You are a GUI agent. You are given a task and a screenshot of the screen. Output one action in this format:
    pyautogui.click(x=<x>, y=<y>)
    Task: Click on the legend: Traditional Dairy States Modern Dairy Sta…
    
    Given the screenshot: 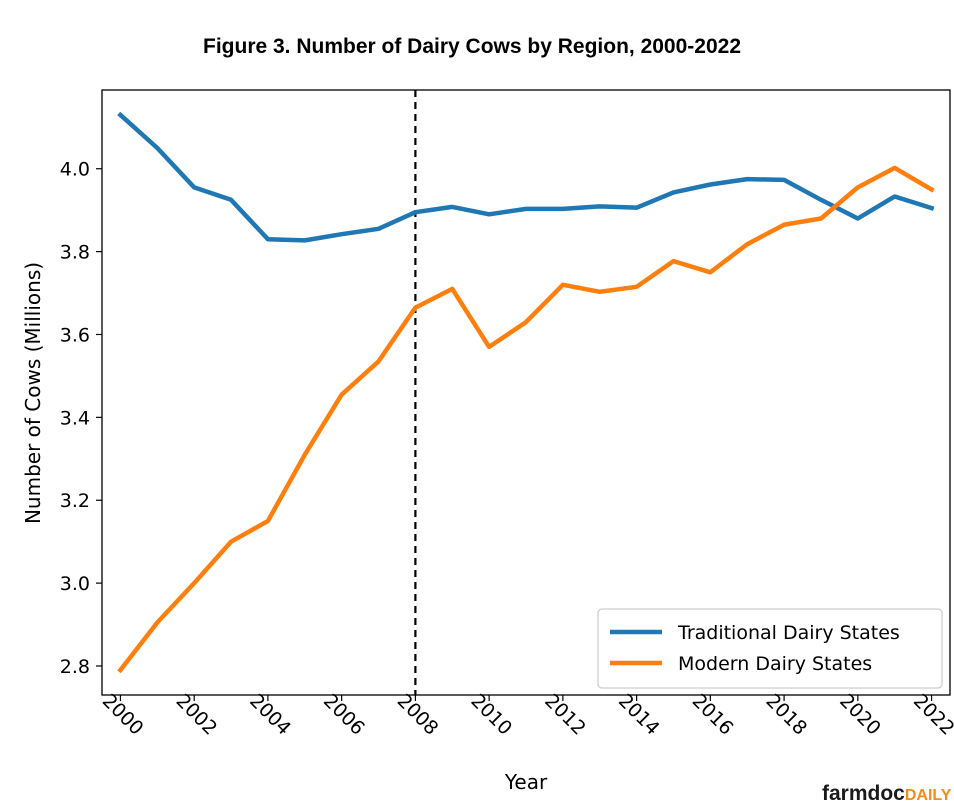 What is the action you would take?
    pyautogui.click(x=770, y=648)
    